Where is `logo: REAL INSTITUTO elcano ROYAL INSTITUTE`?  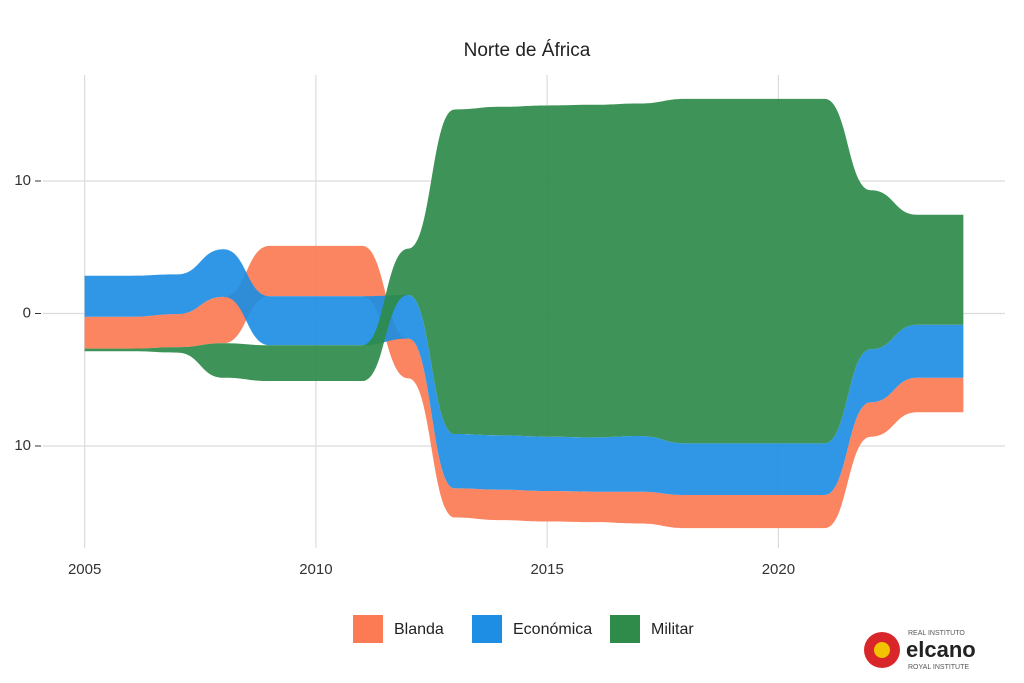
logo: REAL INSTITUTO elcano ROYAL INSTITUTE is located at coordinates (920, 650).